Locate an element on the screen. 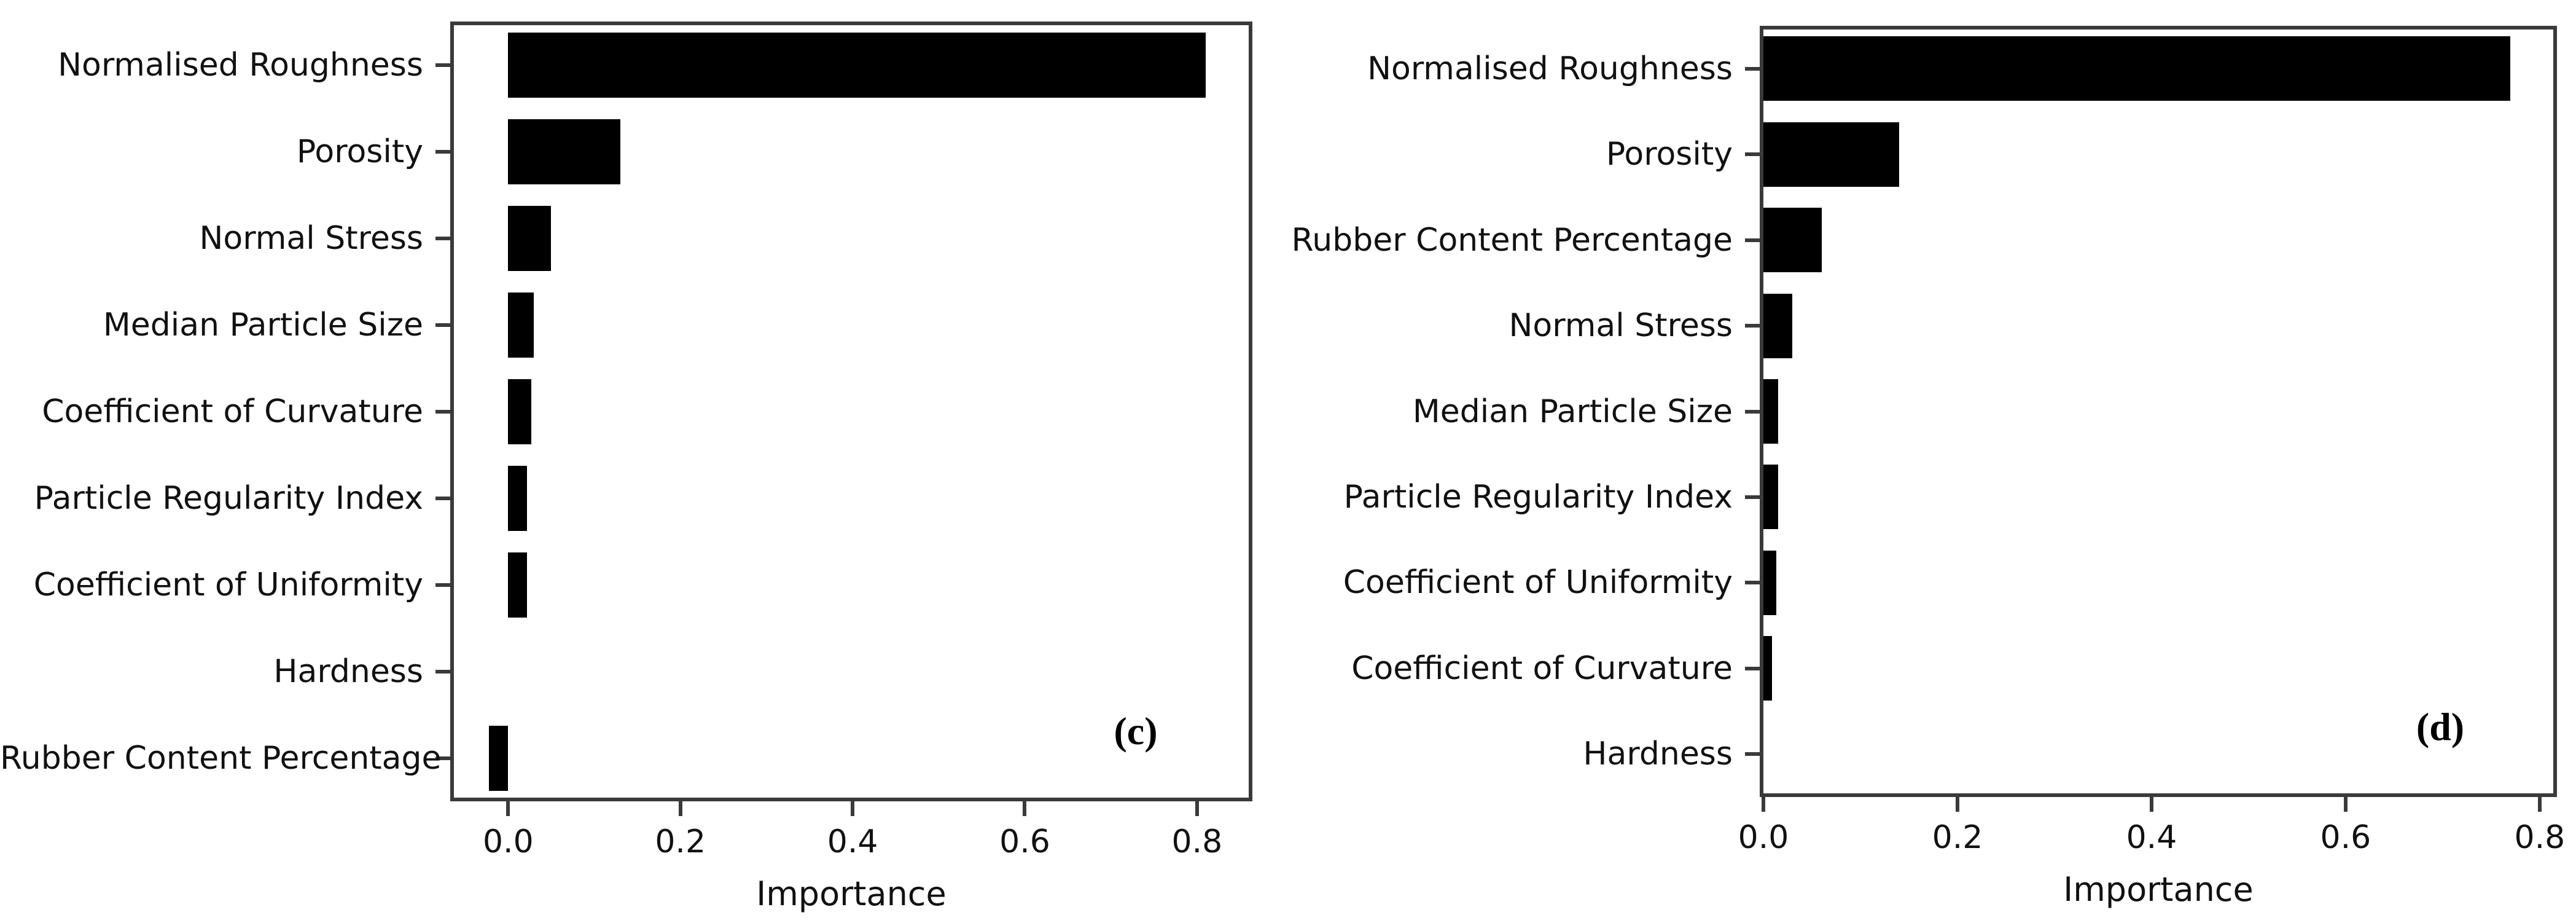 The height and width of the screenshot is (923, 2576). x-axis-label-d: Importance is located at coordinates (2158, 889).